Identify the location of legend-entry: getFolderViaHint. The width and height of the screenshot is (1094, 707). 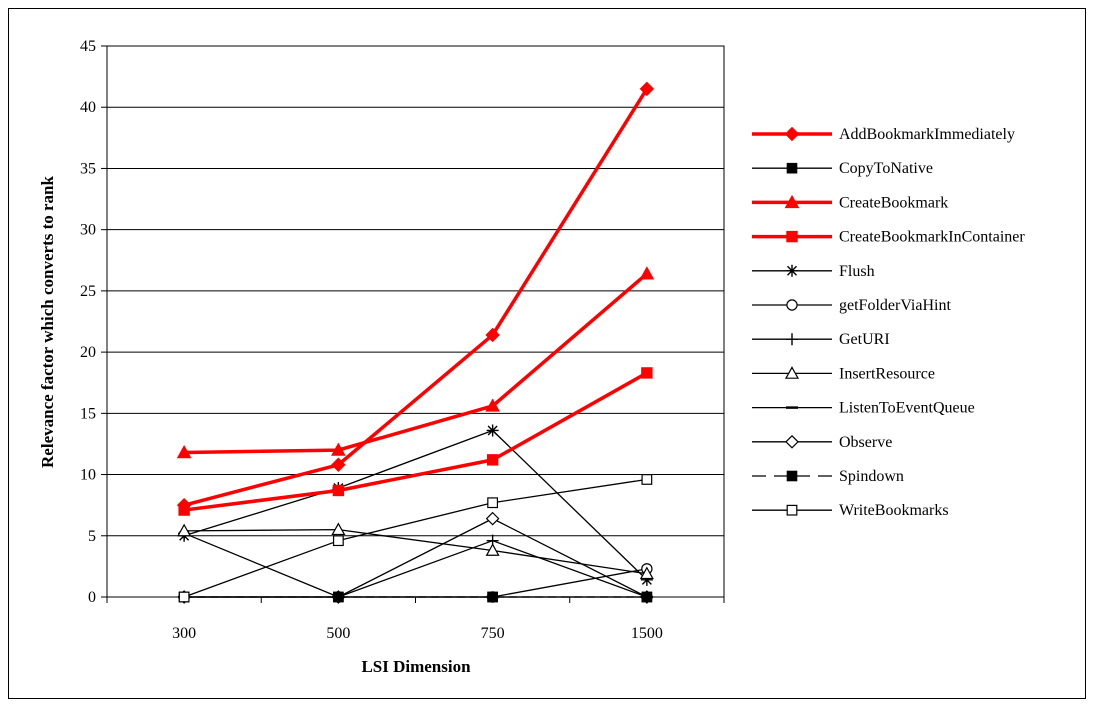
(851, 305).